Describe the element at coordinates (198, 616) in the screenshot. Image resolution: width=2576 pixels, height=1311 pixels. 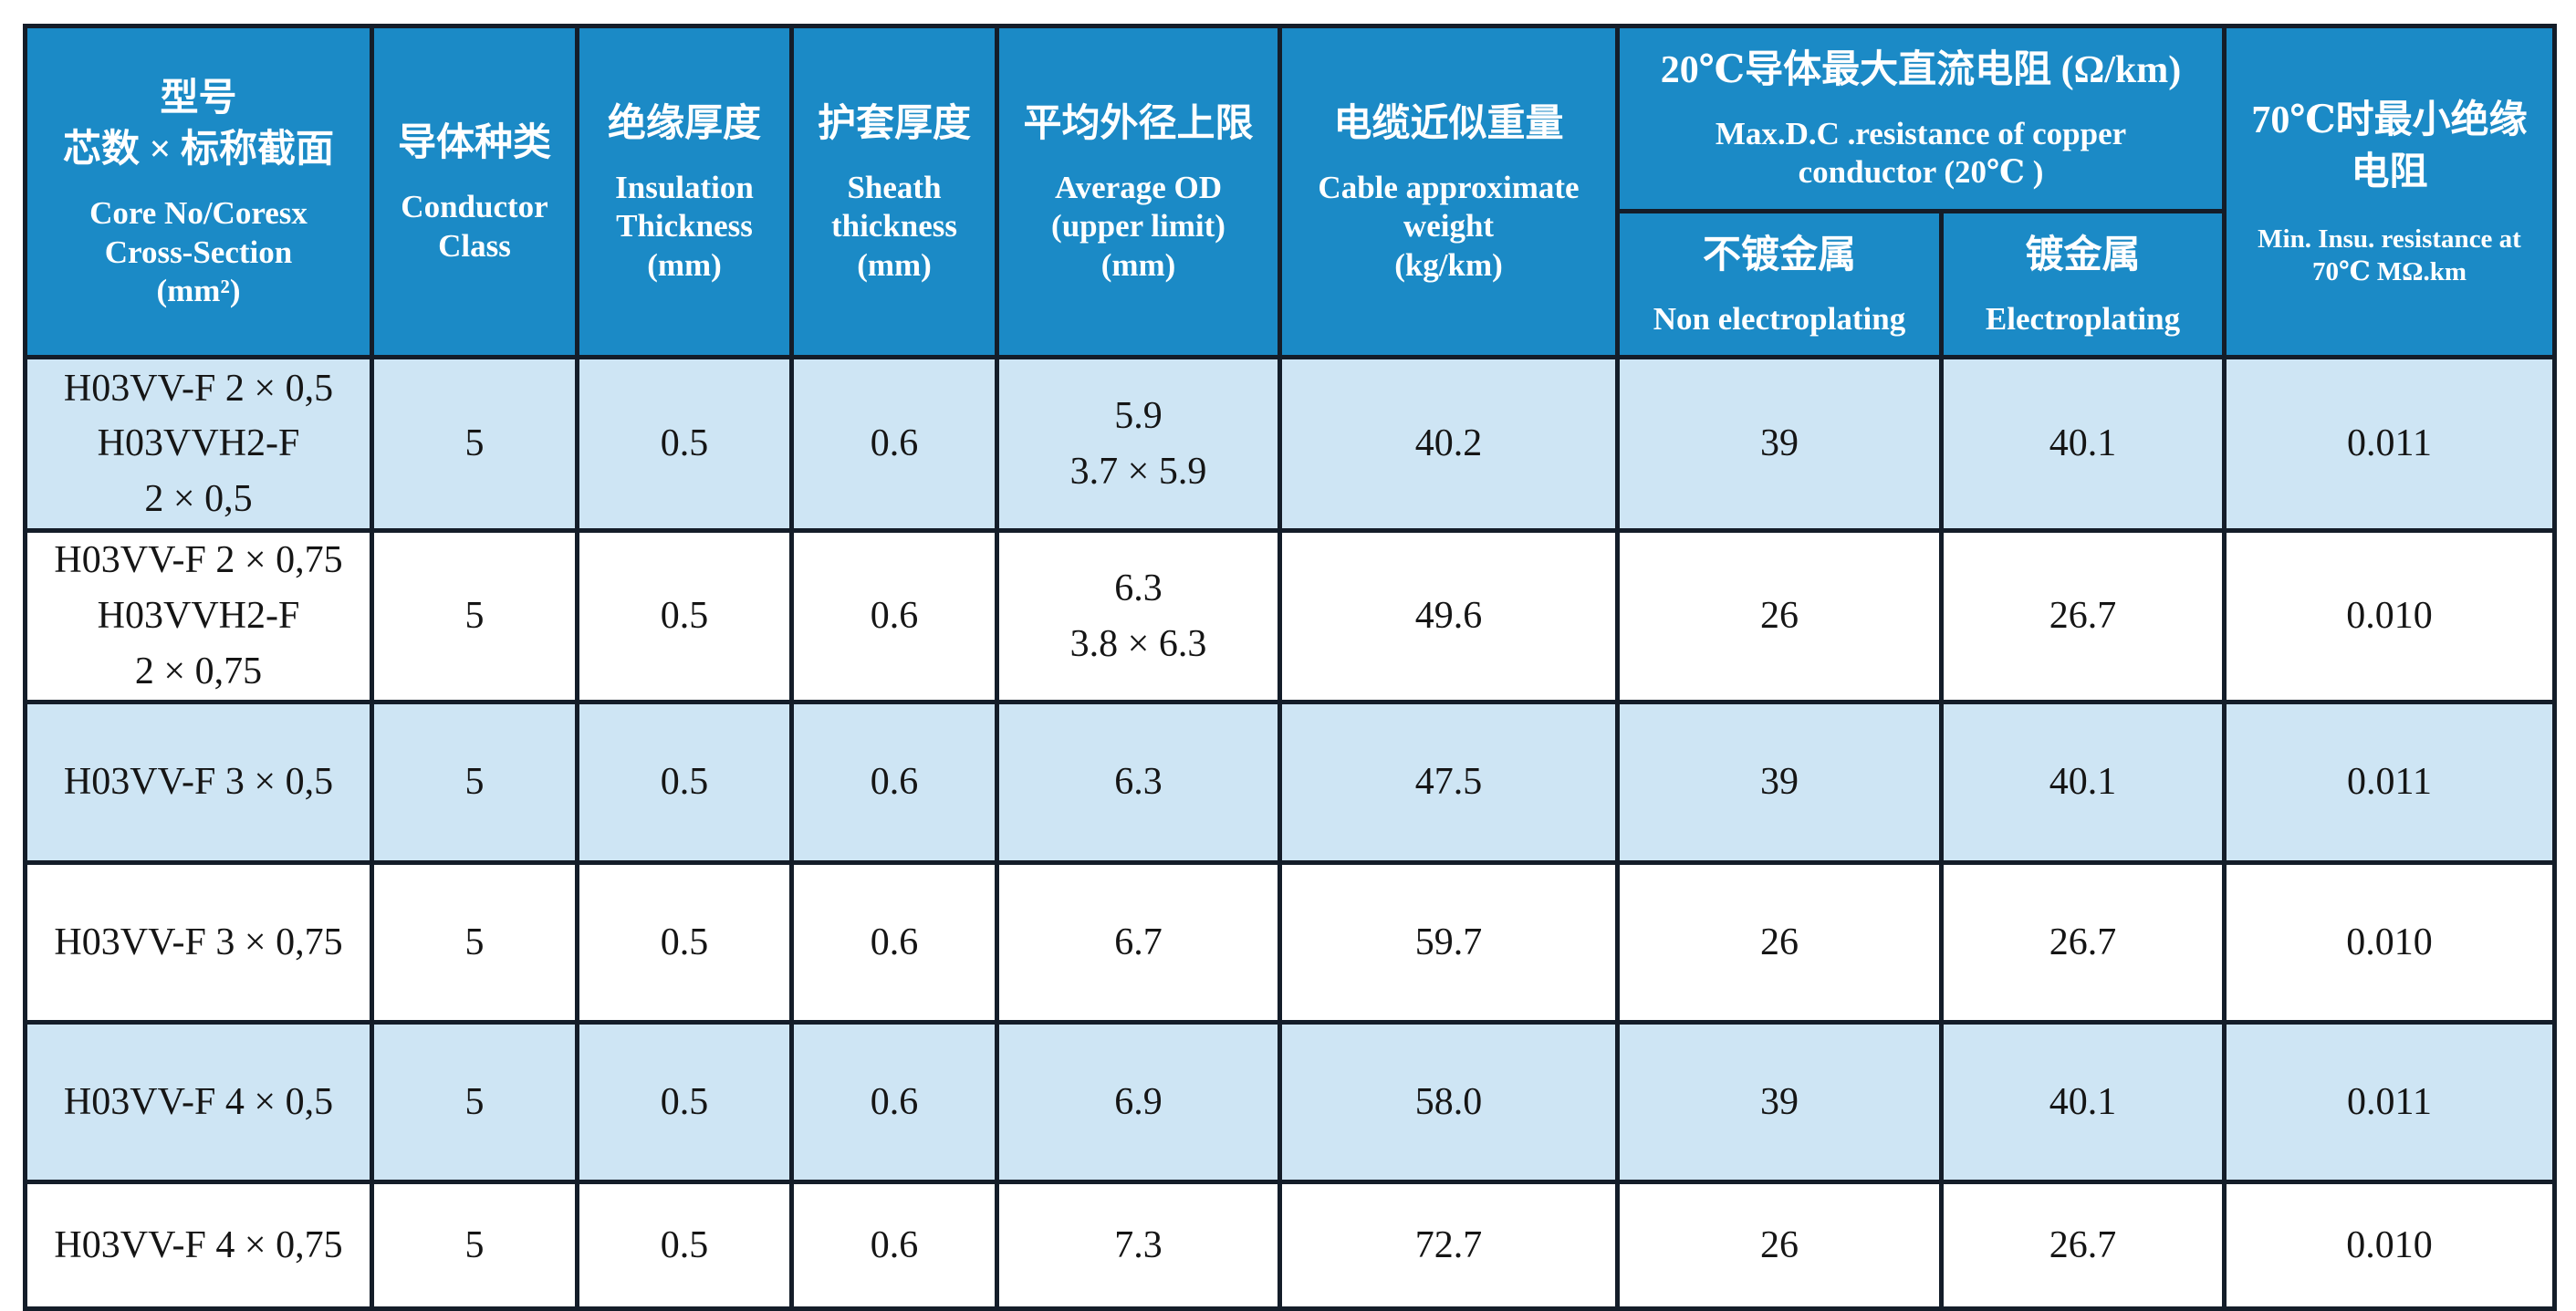
I see `cell-model: H03VV-F 2 × 0,75 H03VVH2-F 2 × 0,75` at that location.